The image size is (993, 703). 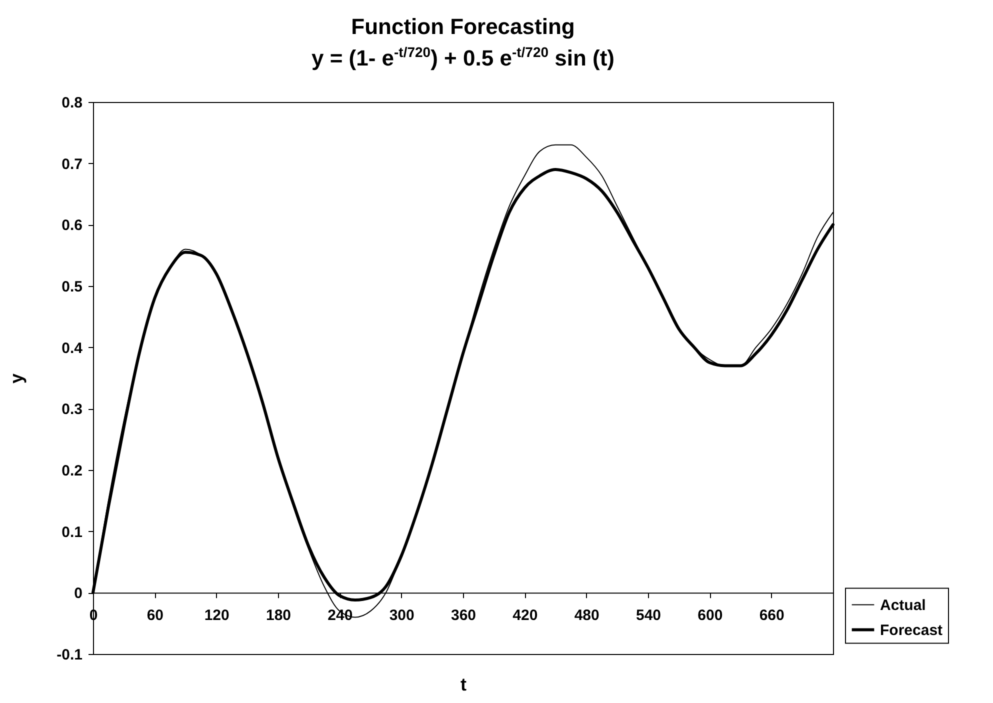 I want to click on chart-title: Function Forecasting, so click(x=463, y=26).